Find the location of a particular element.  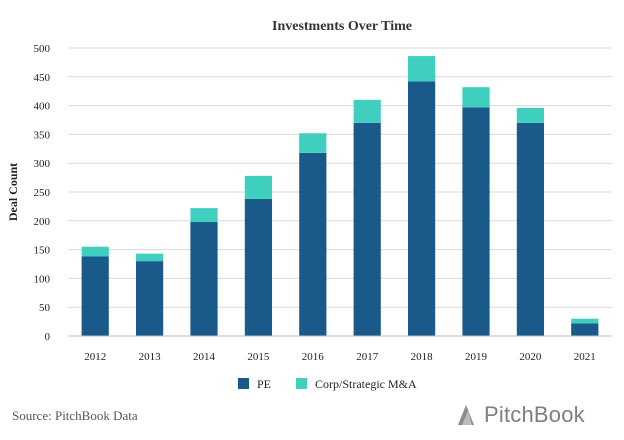

y-axis-label: Deal Count is located at coordinates (13, 192).